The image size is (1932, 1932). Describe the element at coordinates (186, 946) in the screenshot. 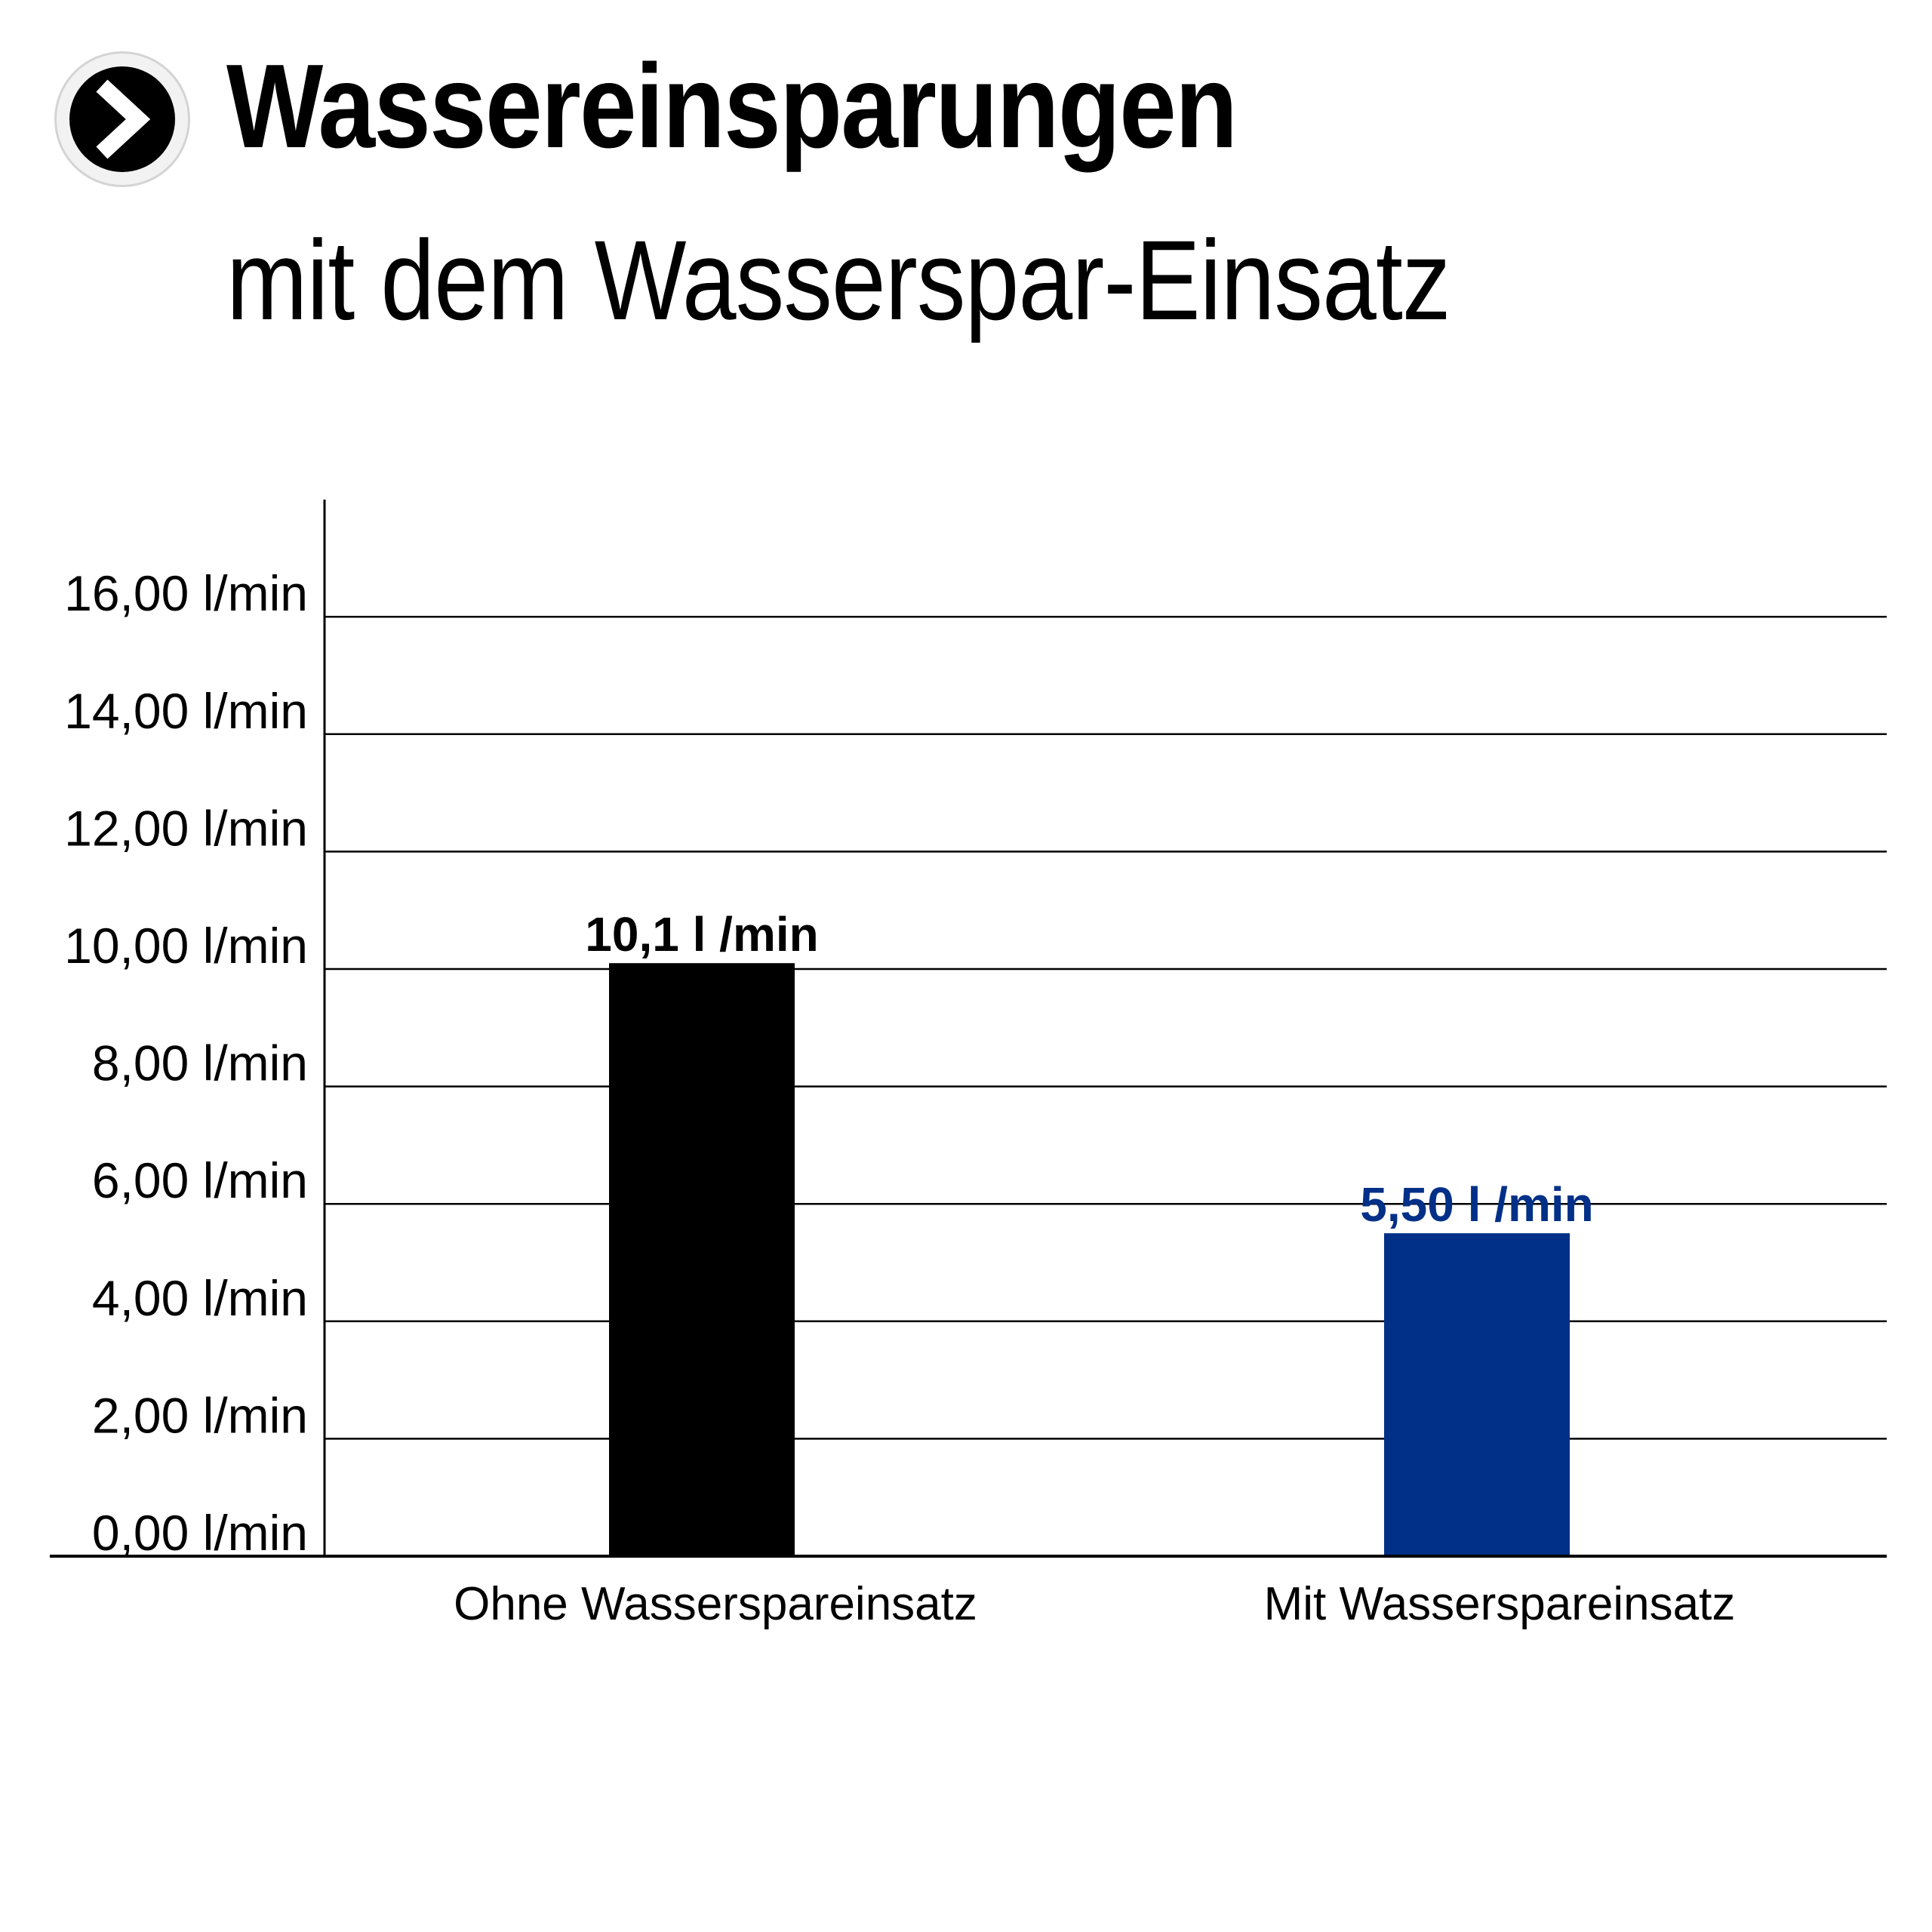

I see `y-tick-label: 10,00 l/min` at that location.